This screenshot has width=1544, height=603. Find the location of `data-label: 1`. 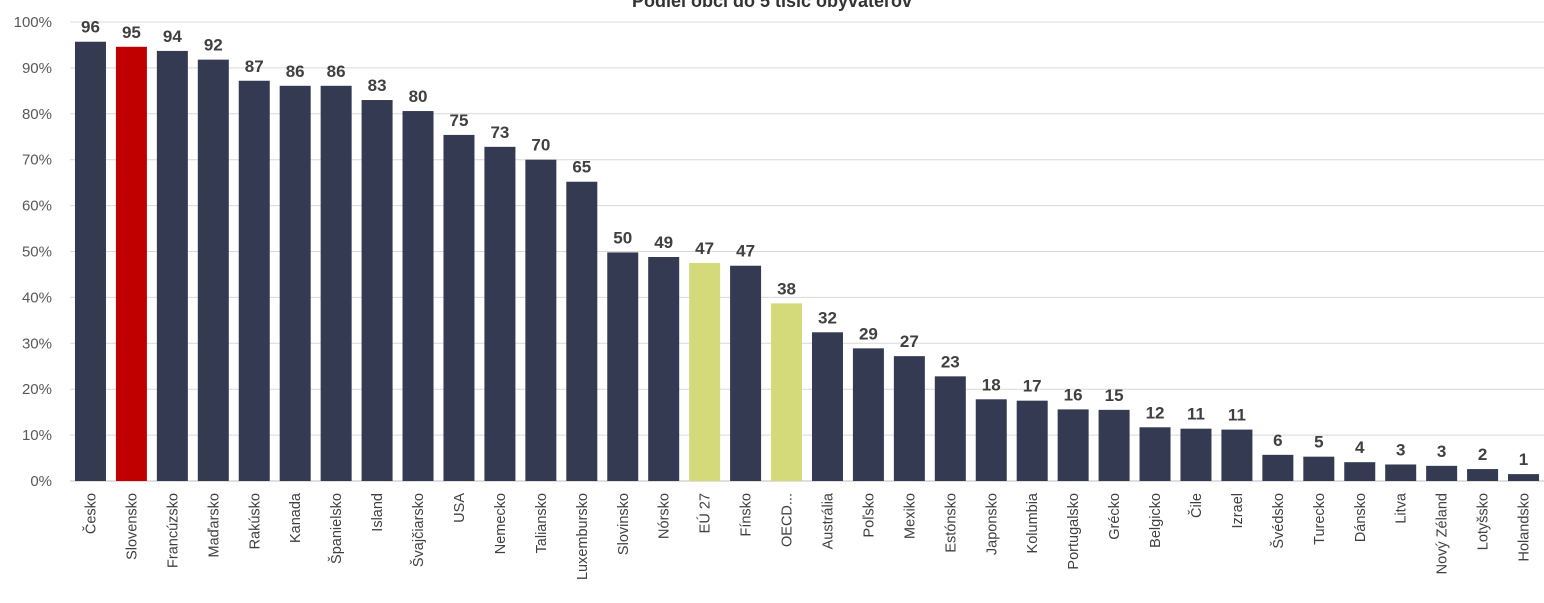

data-label: 1 is located at coordinates (1523, 459).